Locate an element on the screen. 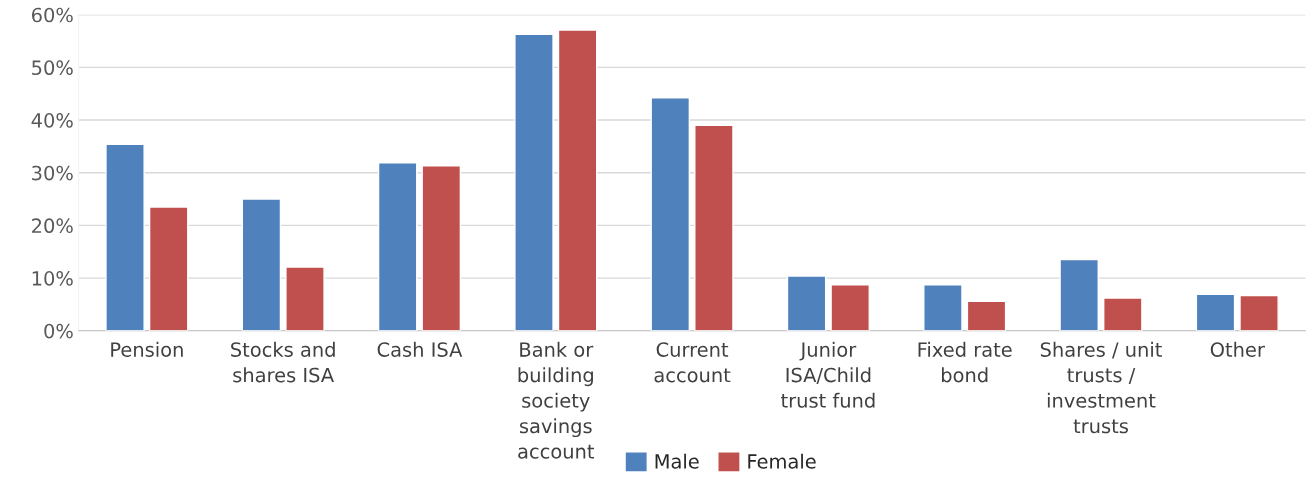 This screenshot has height=490, width=1312. x-tick-label: Shares / unit trusts / investment trusts is located at coordinates (1101, 387).